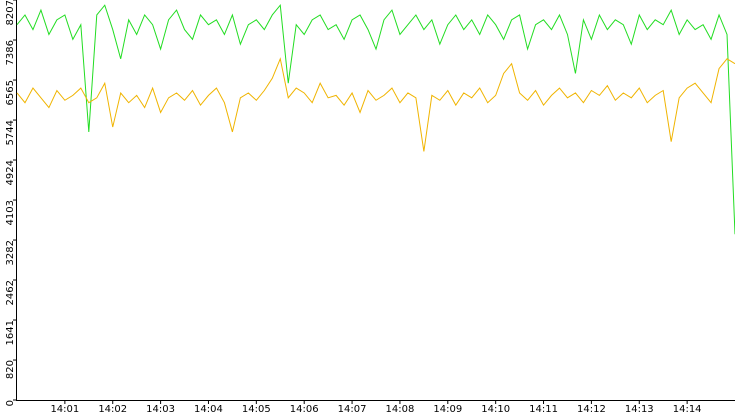 This screenshot has height=415, width=735. I want to click on y-tick-label: 8207, so click(10, 12).